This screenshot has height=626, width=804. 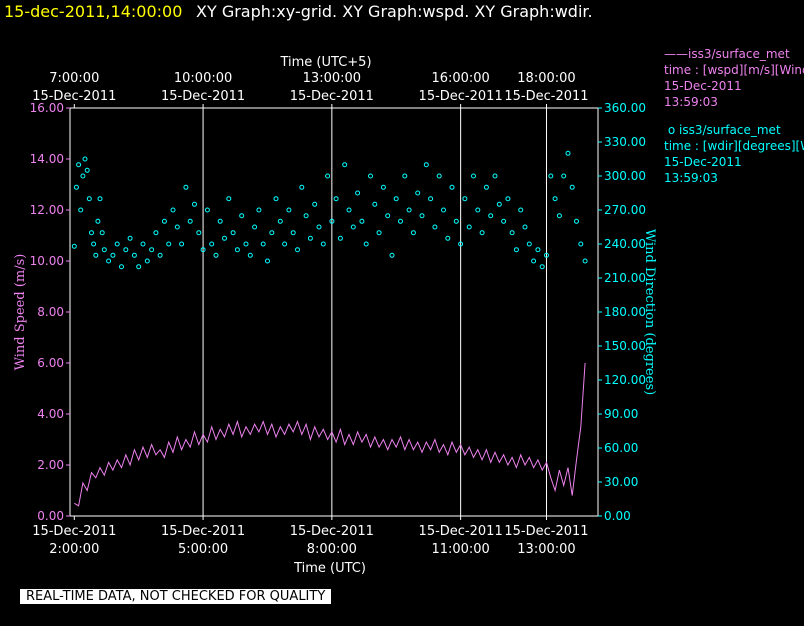 What do you see at coordinates (460, 549) in the screenshot?
I see `bottom-tick-time: 11:00:00` at bounding box center [460, 549].